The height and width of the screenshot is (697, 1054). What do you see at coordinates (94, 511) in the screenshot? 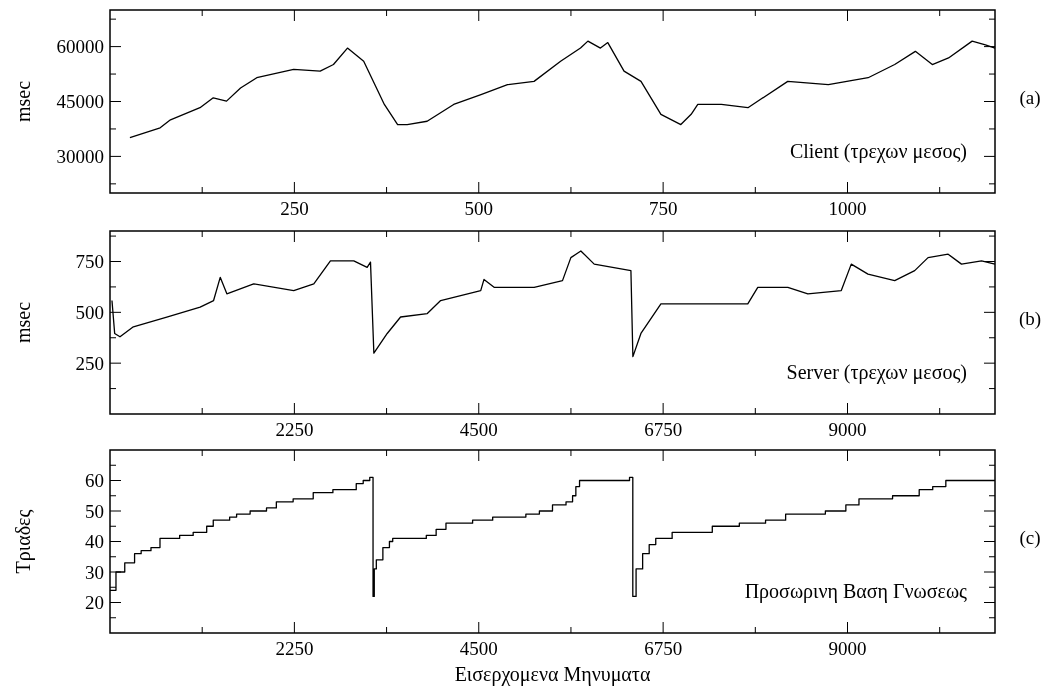
I see `y-tick-label: 50` at bounding box center [94, 511].